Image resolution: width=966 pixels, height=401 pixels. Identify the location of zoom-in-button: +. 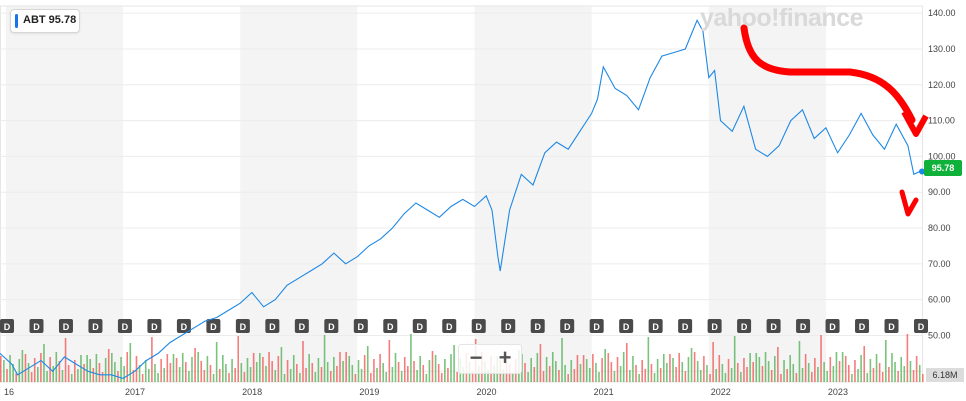
(505, 357).